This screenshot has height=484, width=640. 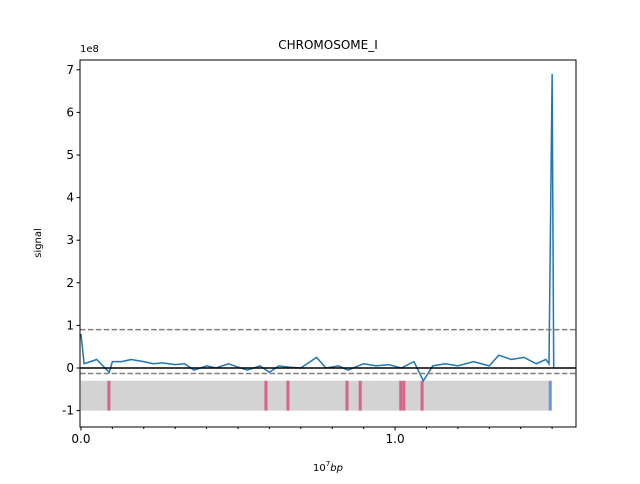 I want to click on y-tick-label: 6, so click(x=70, y=112).